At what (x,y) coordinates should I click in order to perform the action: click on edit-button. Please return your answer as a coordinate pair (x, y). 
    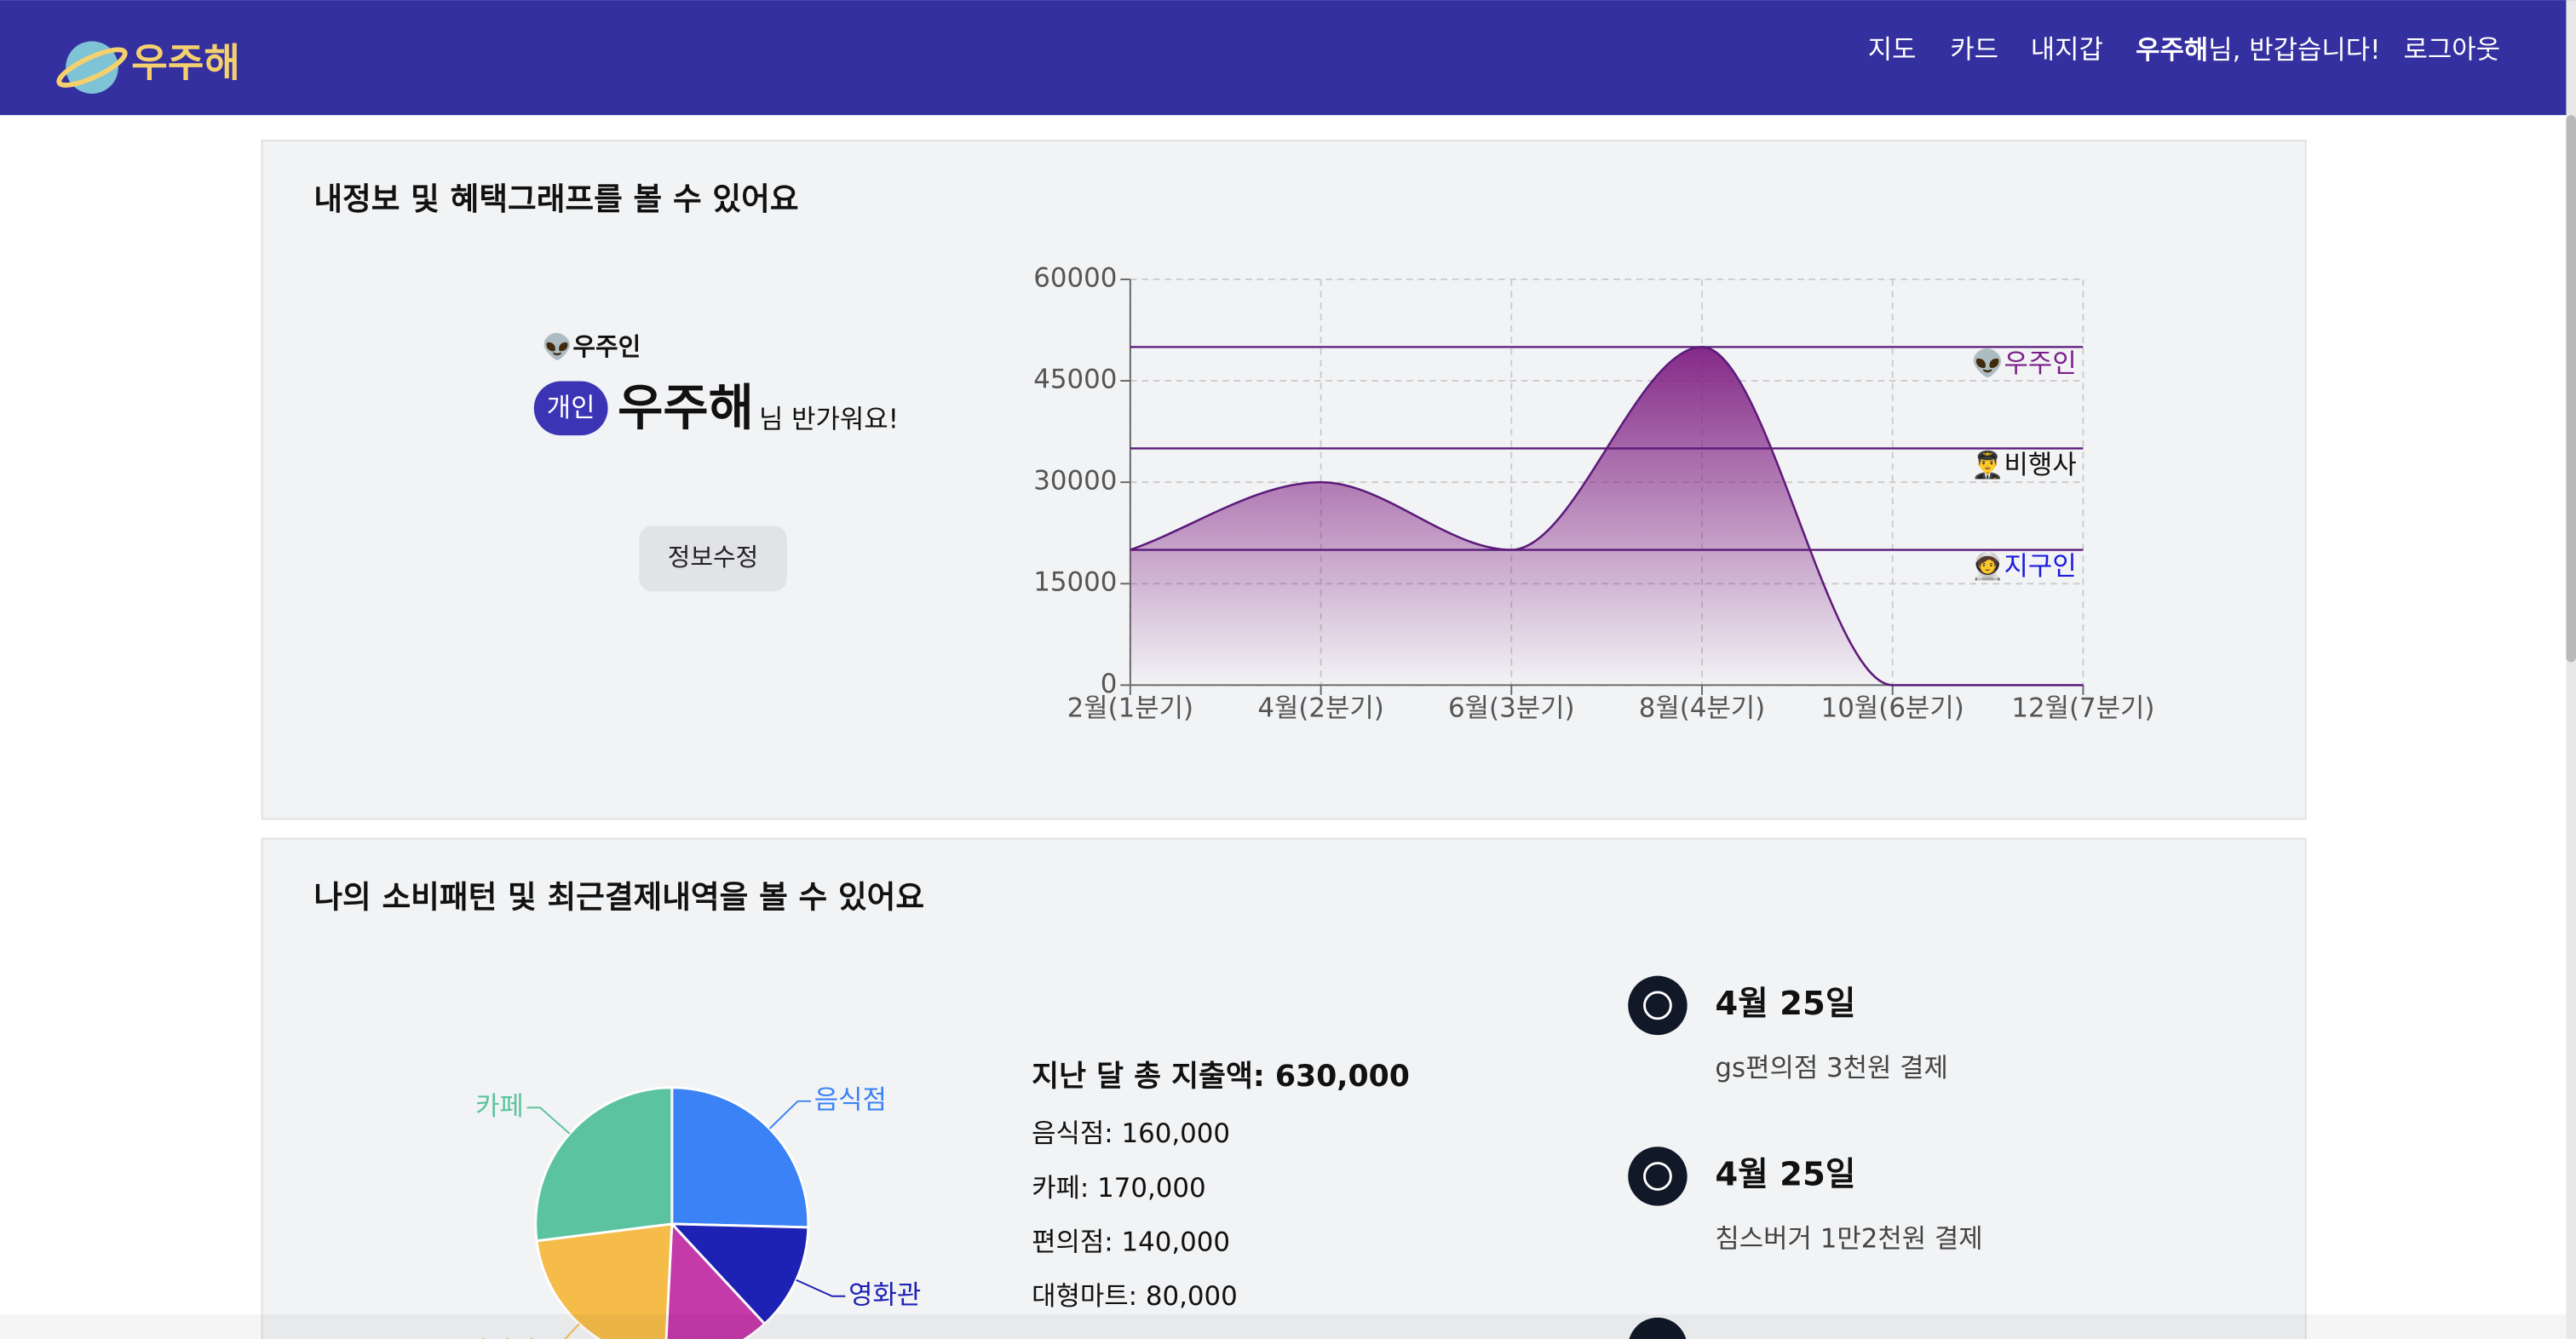
    Looking at the image, I should click on (713, 559).